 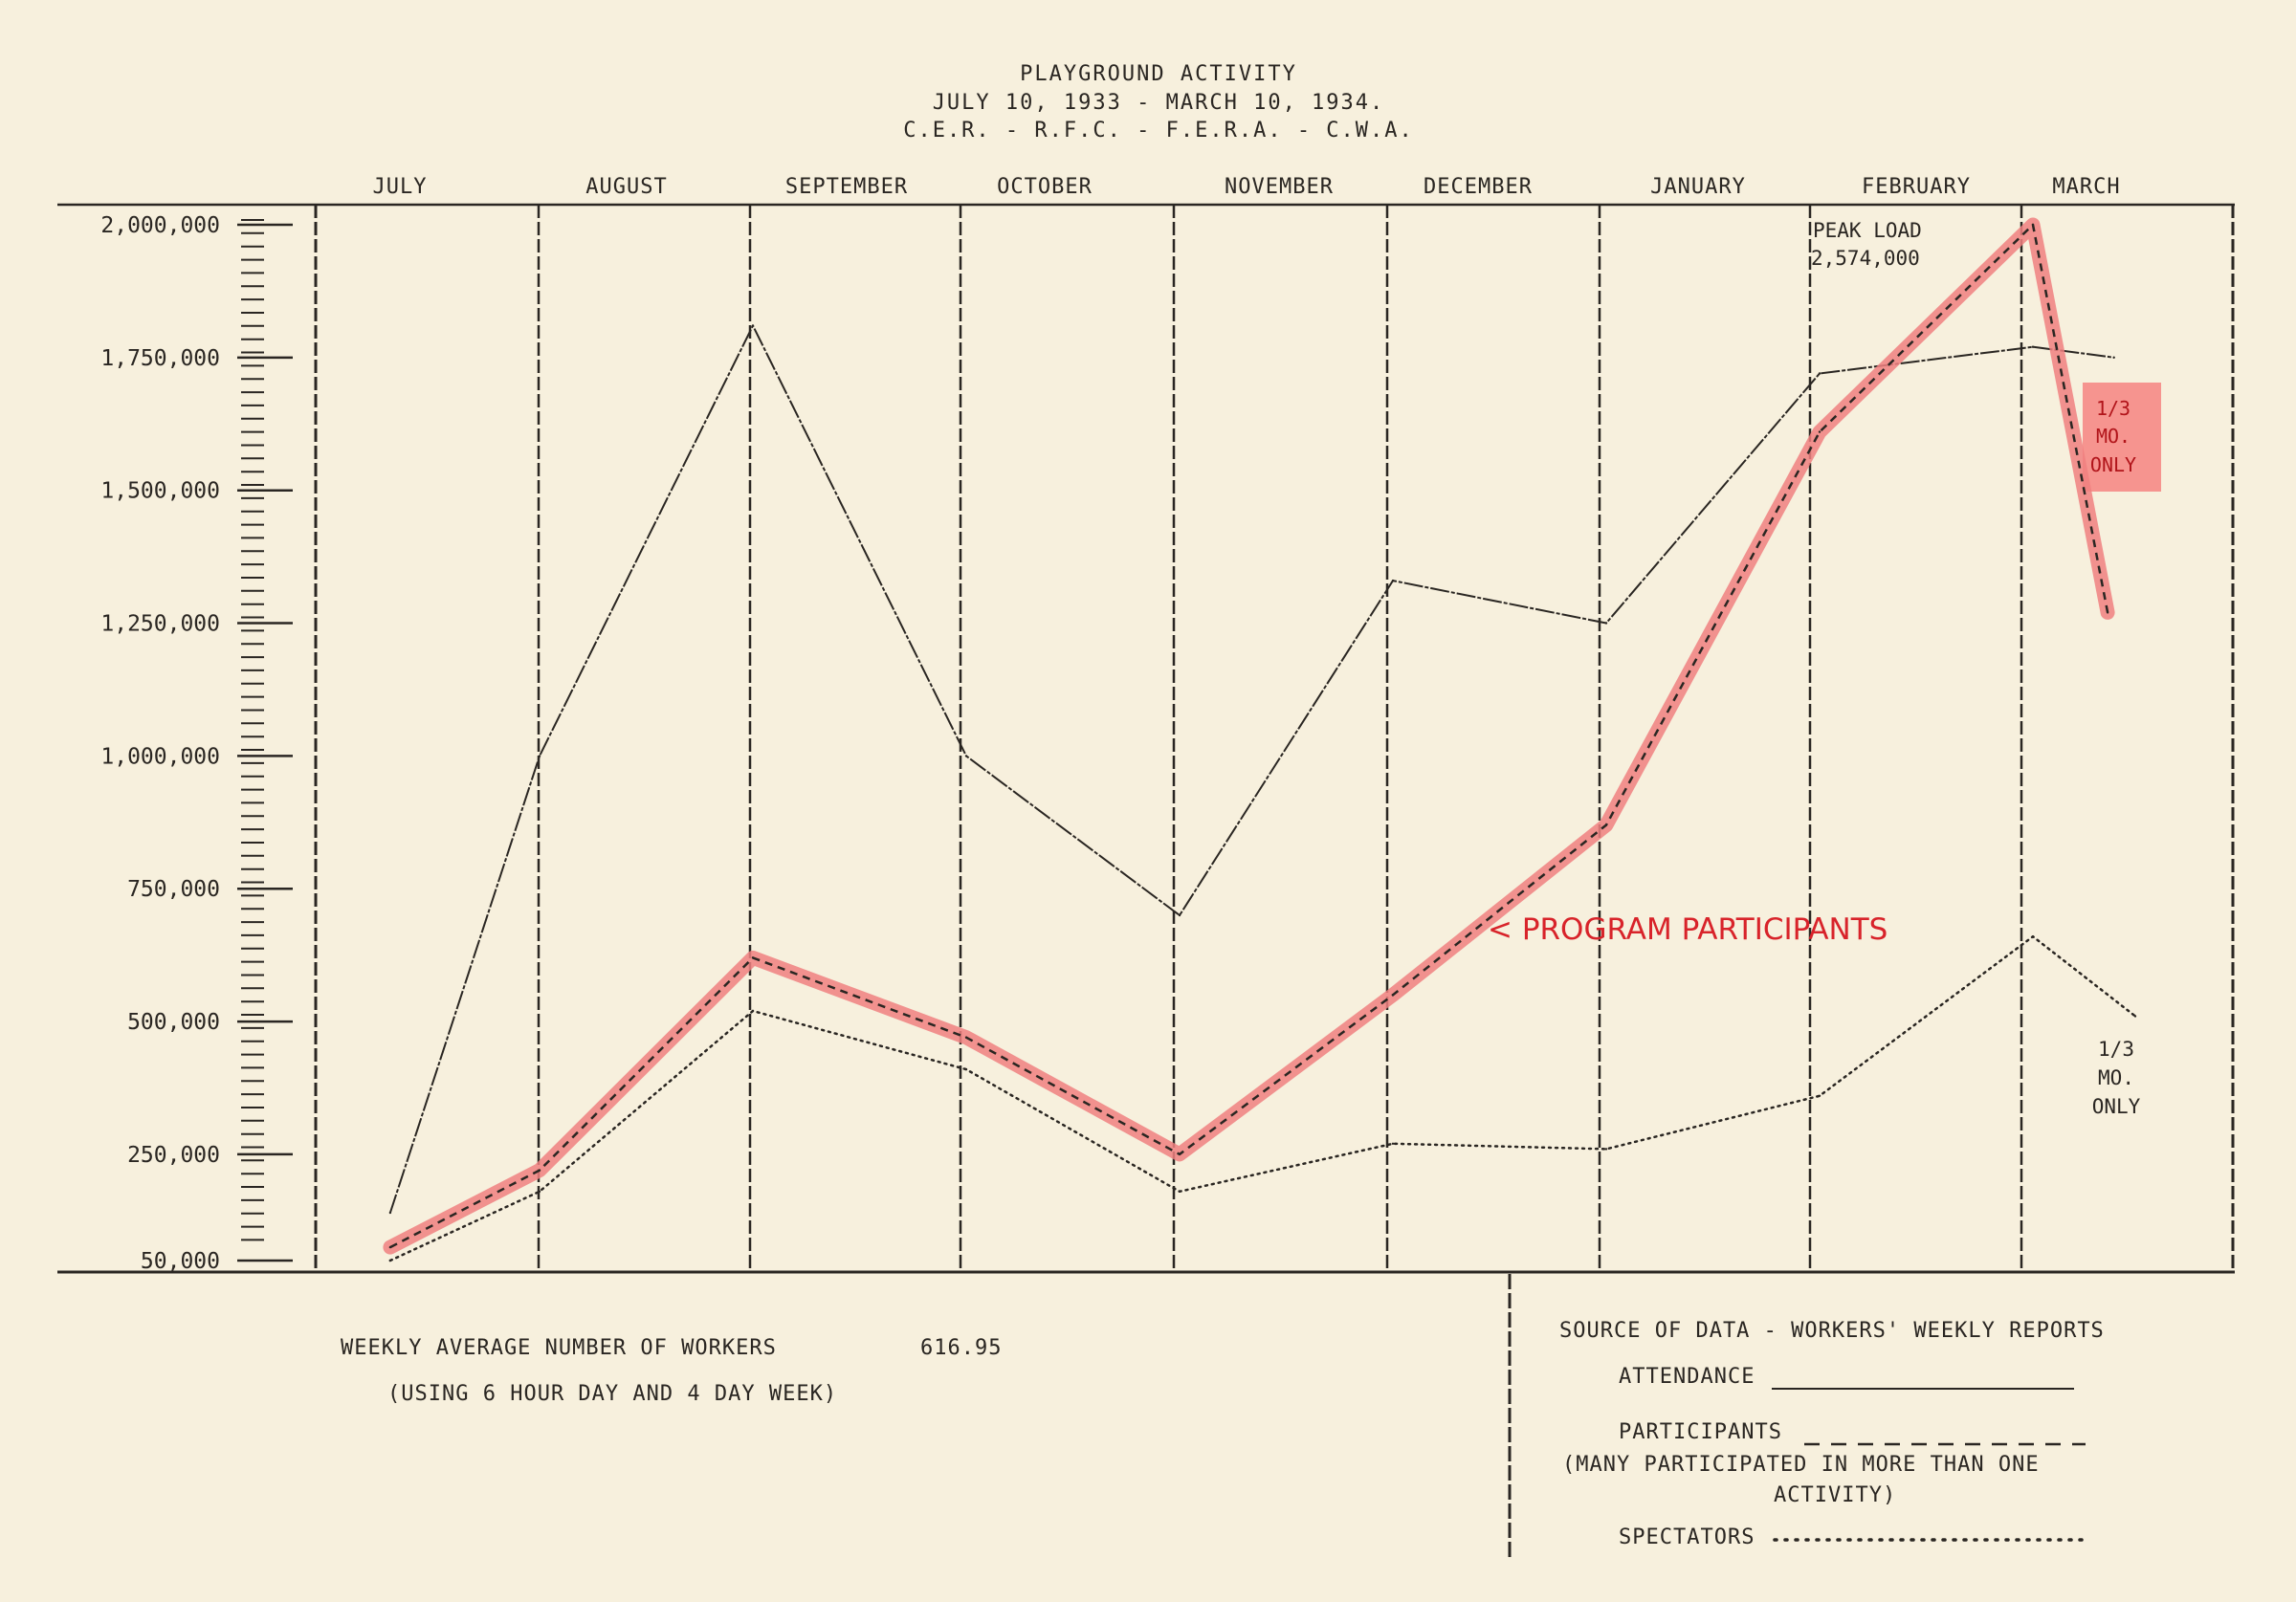 I want to click on y-tick-label-750000: 750,000, so click(x=173, y=889).